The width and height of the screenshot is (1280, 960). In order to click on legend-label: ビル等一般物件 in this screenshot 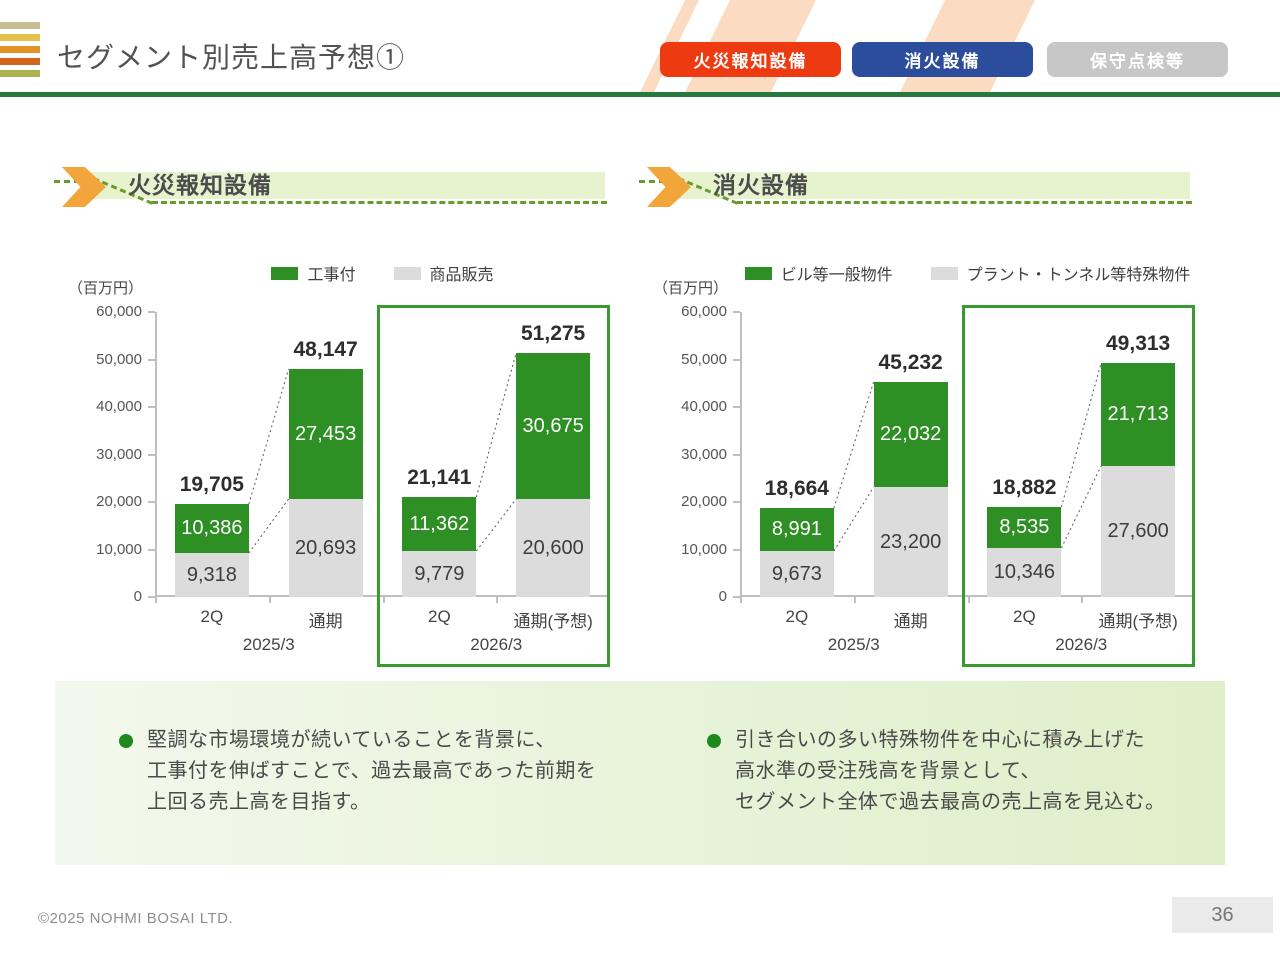, I will do `click(836, 275)`.